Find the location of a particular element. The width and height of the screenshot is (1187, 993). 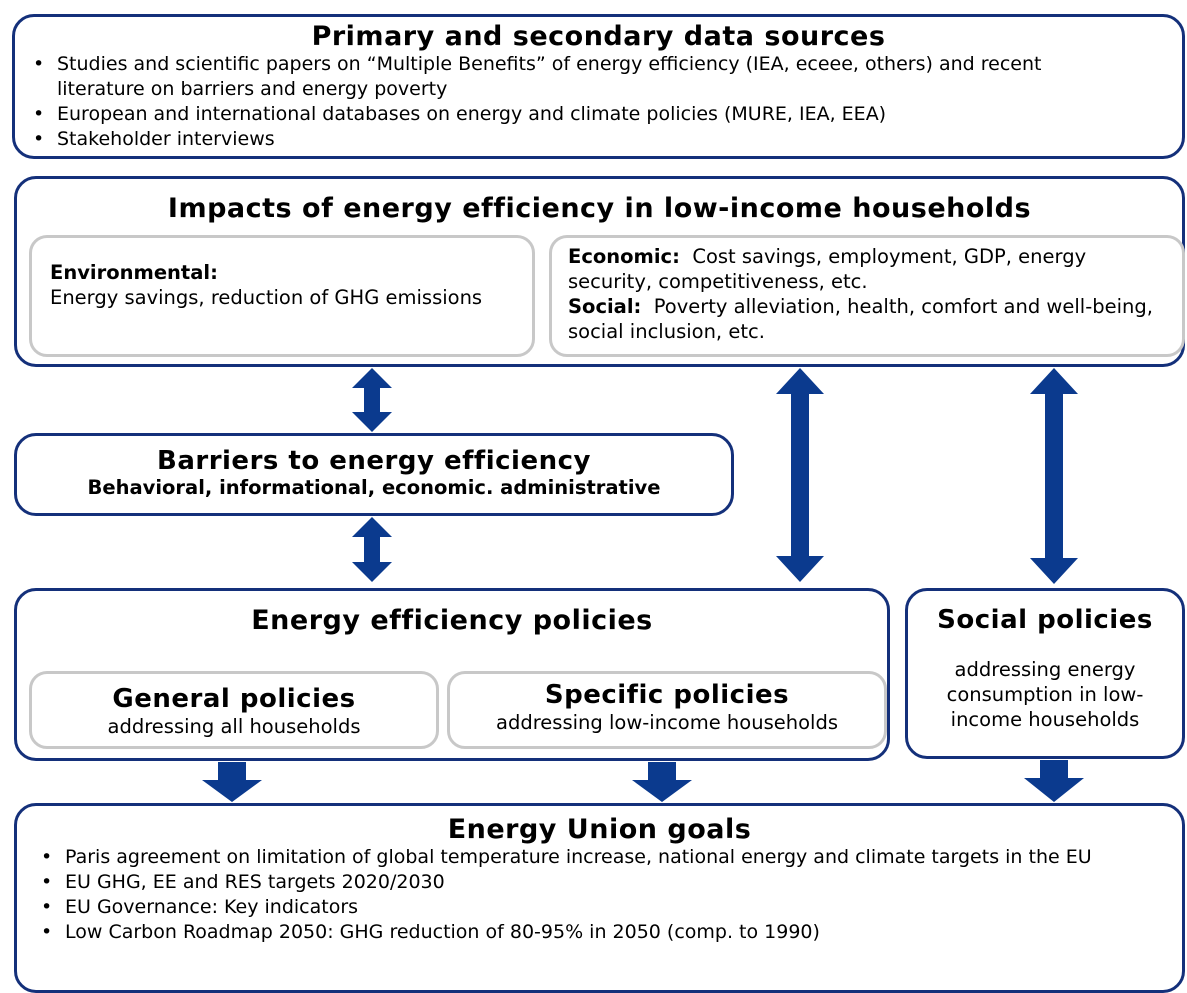

goals-title: Energy Union goals is located at coordinates (599, 829).